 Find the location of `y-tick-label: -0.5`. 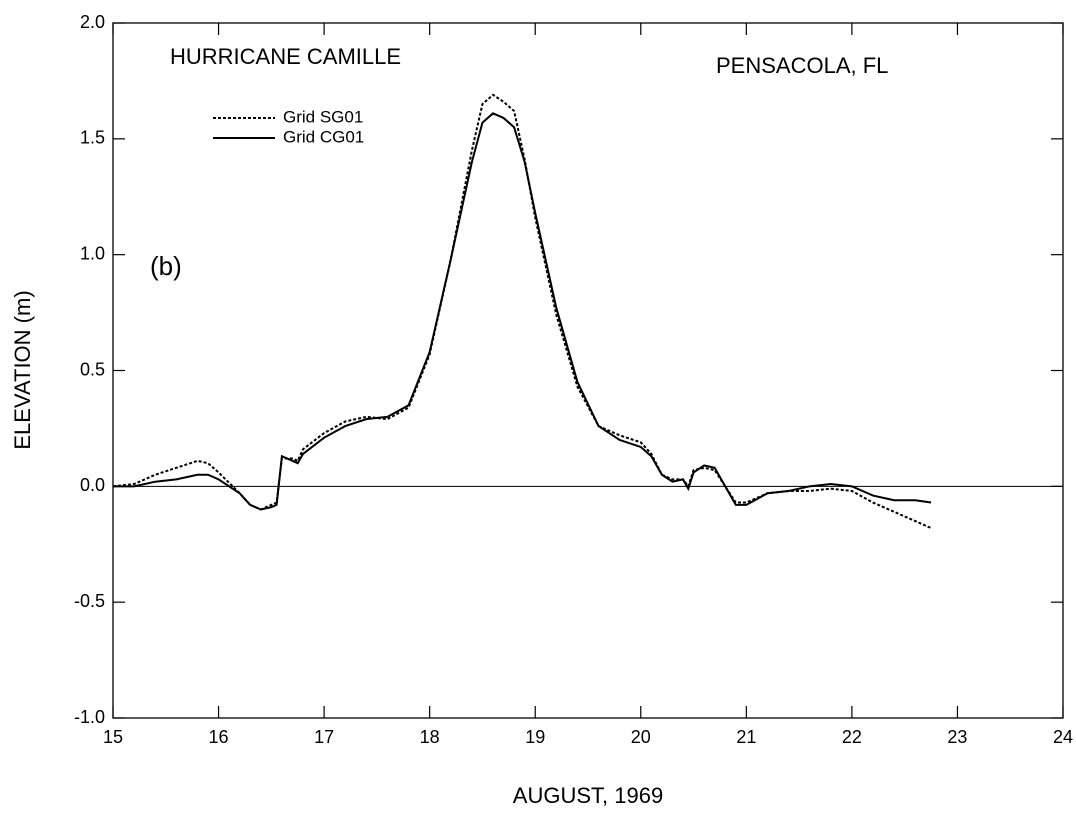

y-tick-label: -0.5 is located at coordinates (89, 601).